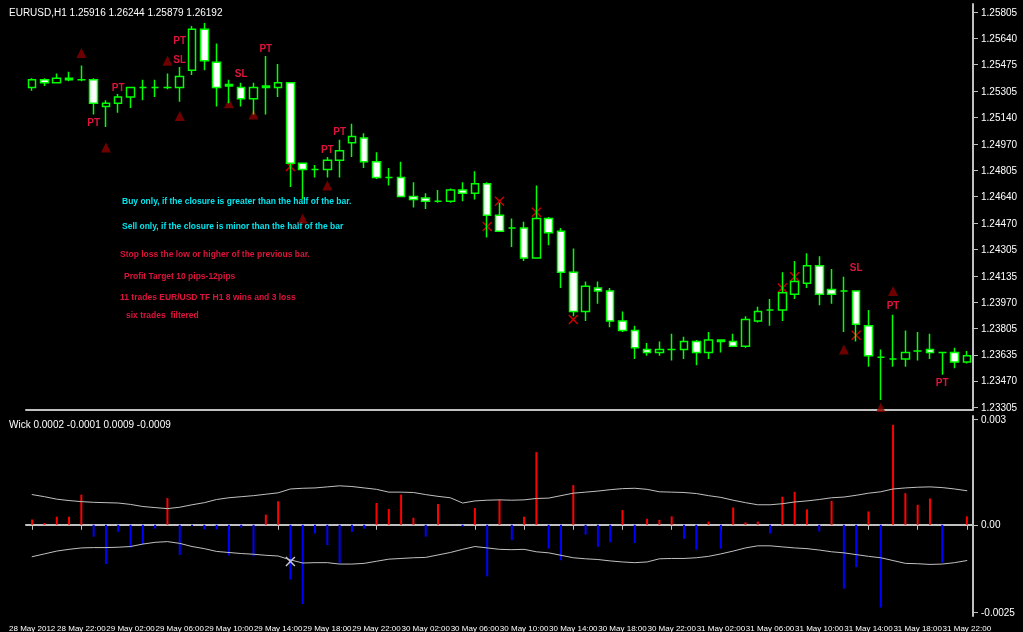 The height and width of the screenshot is (632, 1023). I want to click on x-tick-label: 29 May 22:00, so click(377, 627).